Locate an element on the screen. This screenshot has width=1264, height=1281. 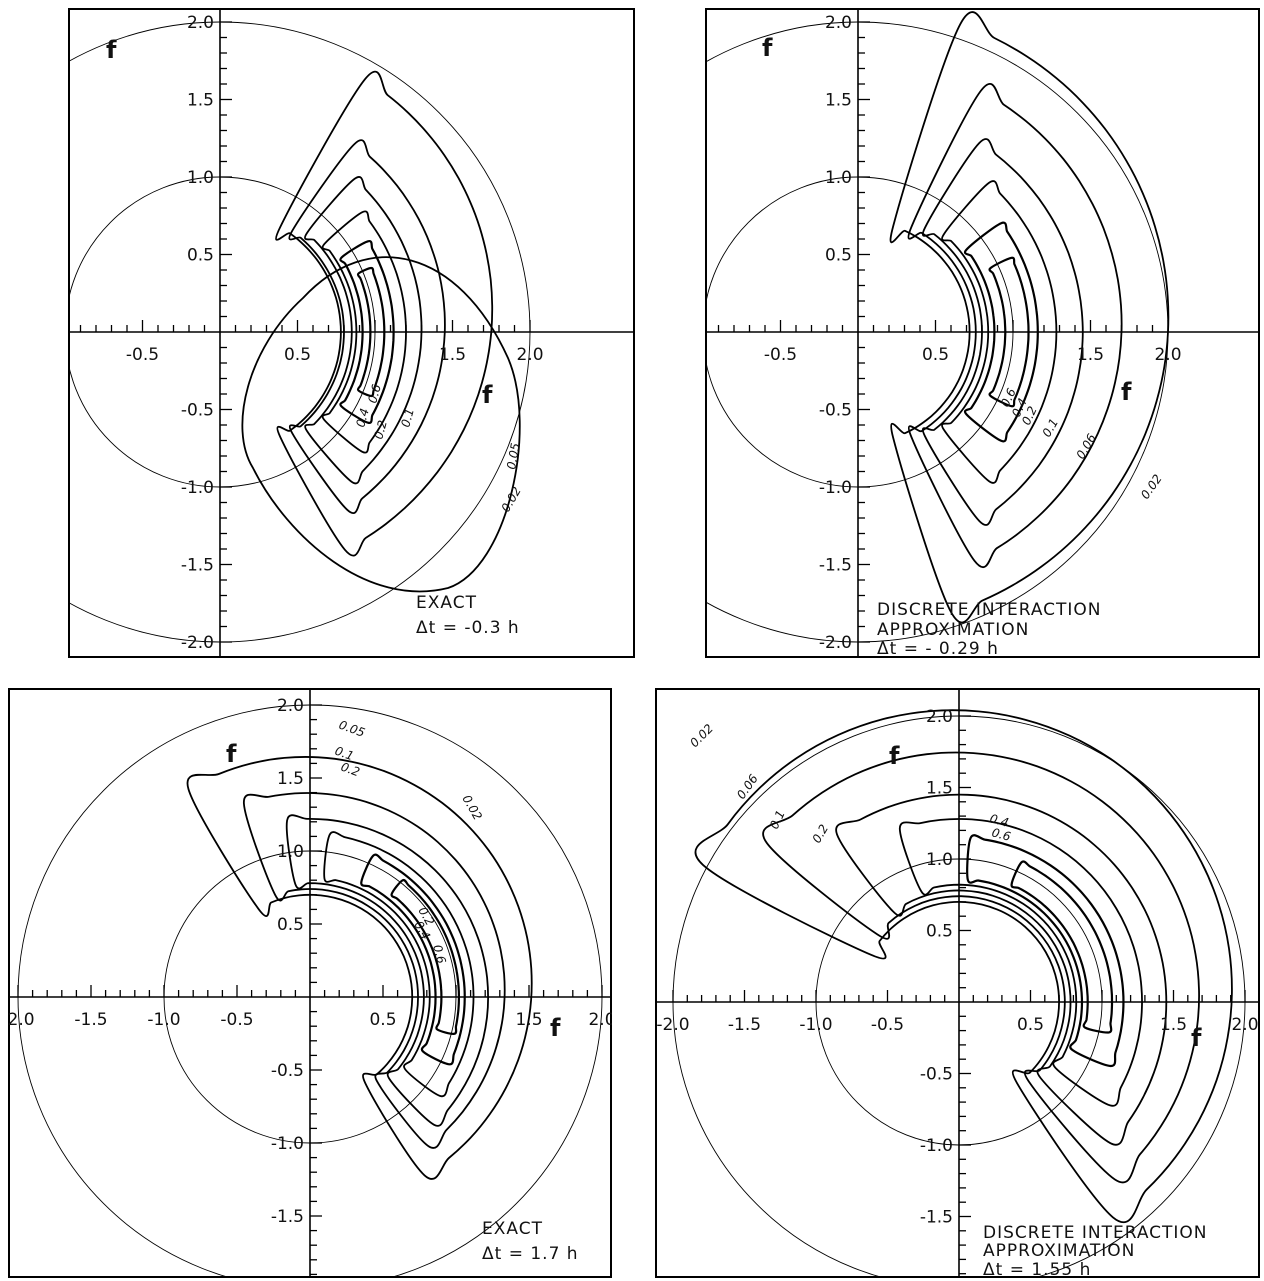
contour-label-0.4: 0.4 is located at coordinates (999, 820).